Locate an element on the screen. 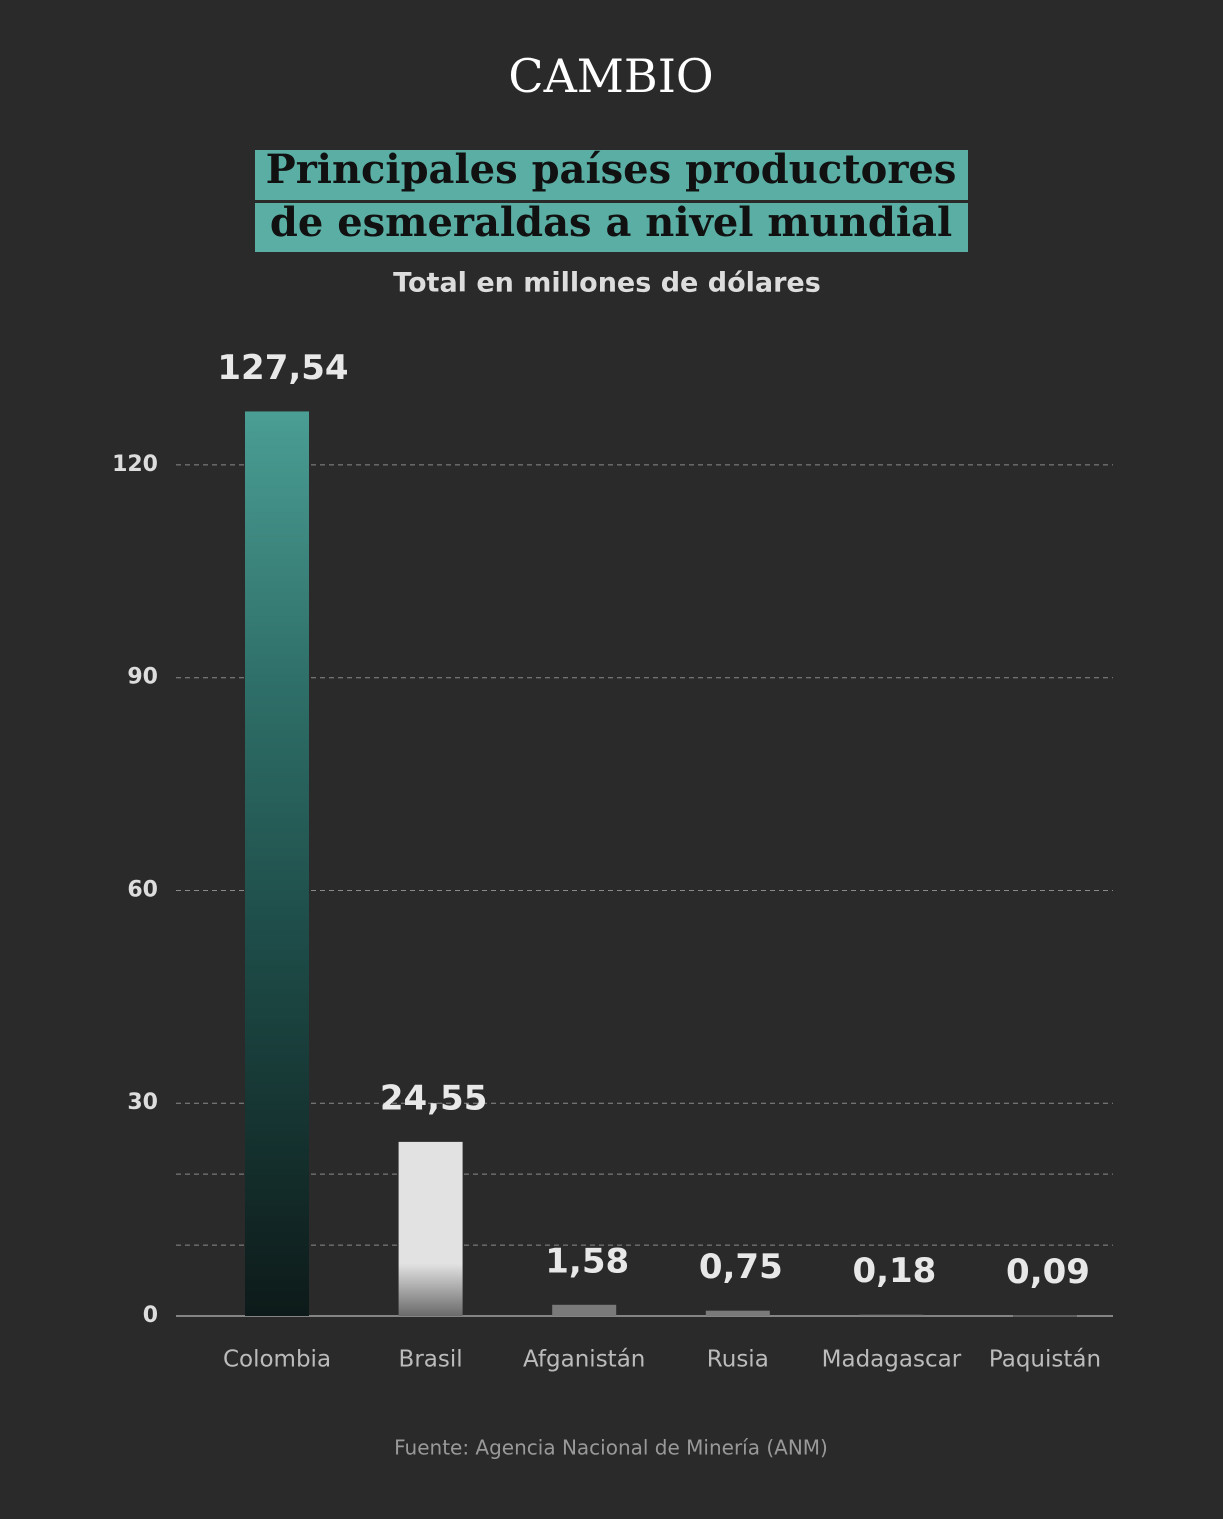 This screenshot has height=1519, width=1223. chart-subtitle: Total en millones de dólares is located at coordinates (607, 283).